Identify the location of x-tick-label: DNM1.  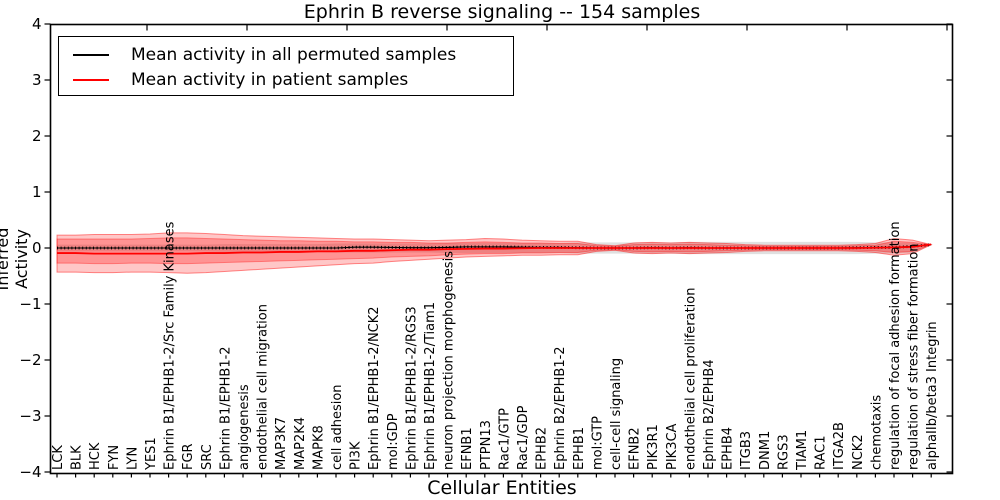
(765, 450).